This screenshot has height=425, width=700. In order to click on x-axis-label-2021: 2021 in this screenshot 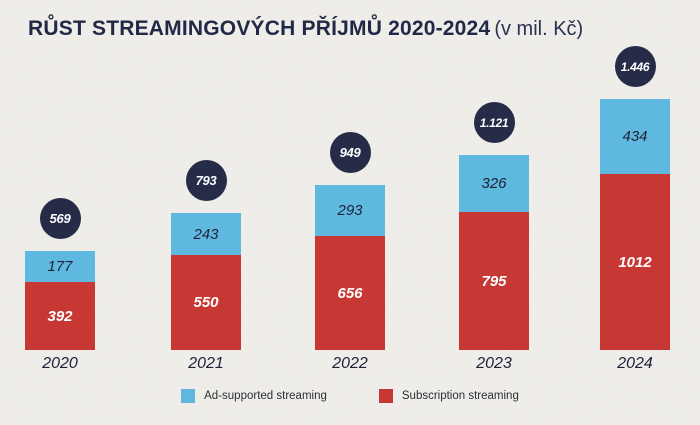, I will do `click(206, 363)`.